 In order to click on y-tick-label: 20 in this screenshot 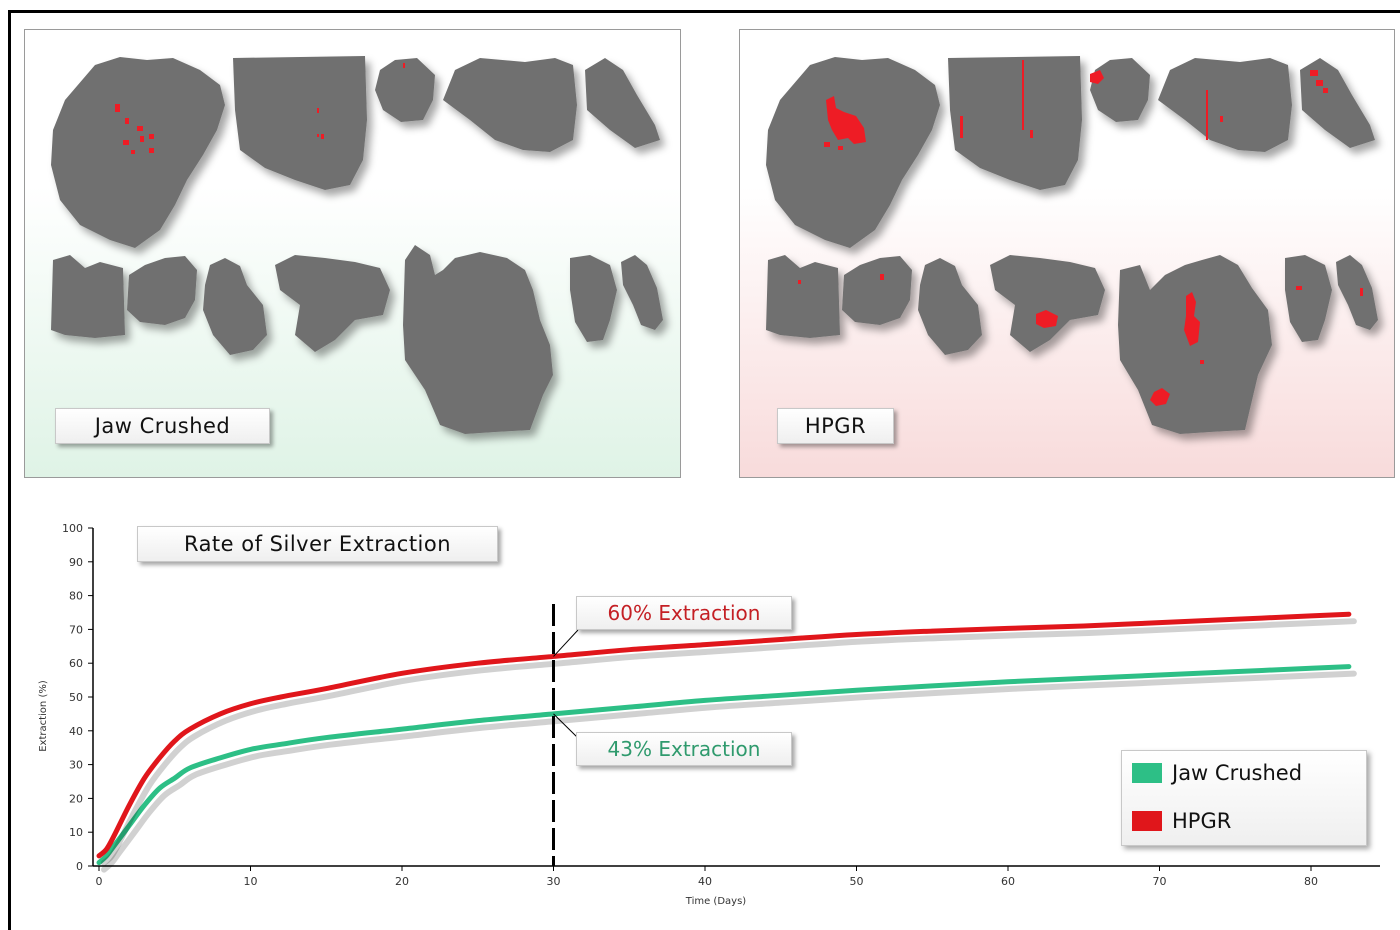, I will do `click(76, 798)`.